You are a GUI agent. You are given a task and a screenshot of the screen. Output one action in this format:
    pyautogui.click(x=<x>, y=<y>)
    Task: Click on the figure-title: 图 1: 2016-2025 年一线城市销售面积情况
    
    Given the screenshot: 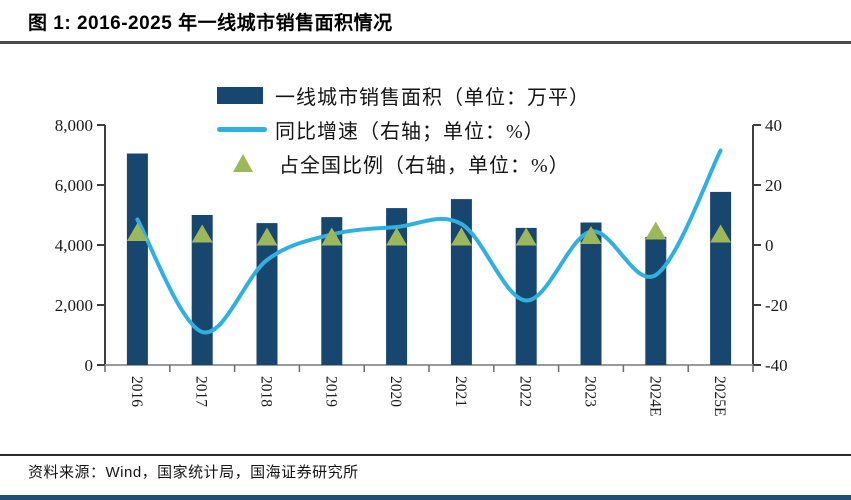 What is the action you would take?
    pyautogui.click(x=210, y=23)
    